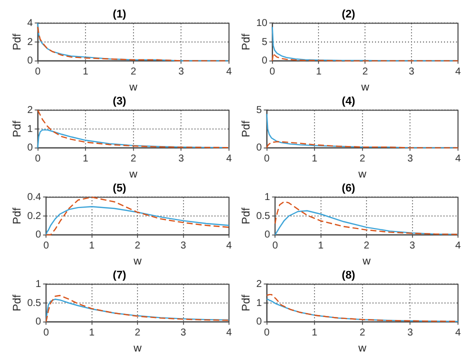 The width and height of the screenshot is (474, 364). What do you see at coordinates (119, 102) in the screenshot?
I see `chart-title: (3)` at bounding box center [119, 102].